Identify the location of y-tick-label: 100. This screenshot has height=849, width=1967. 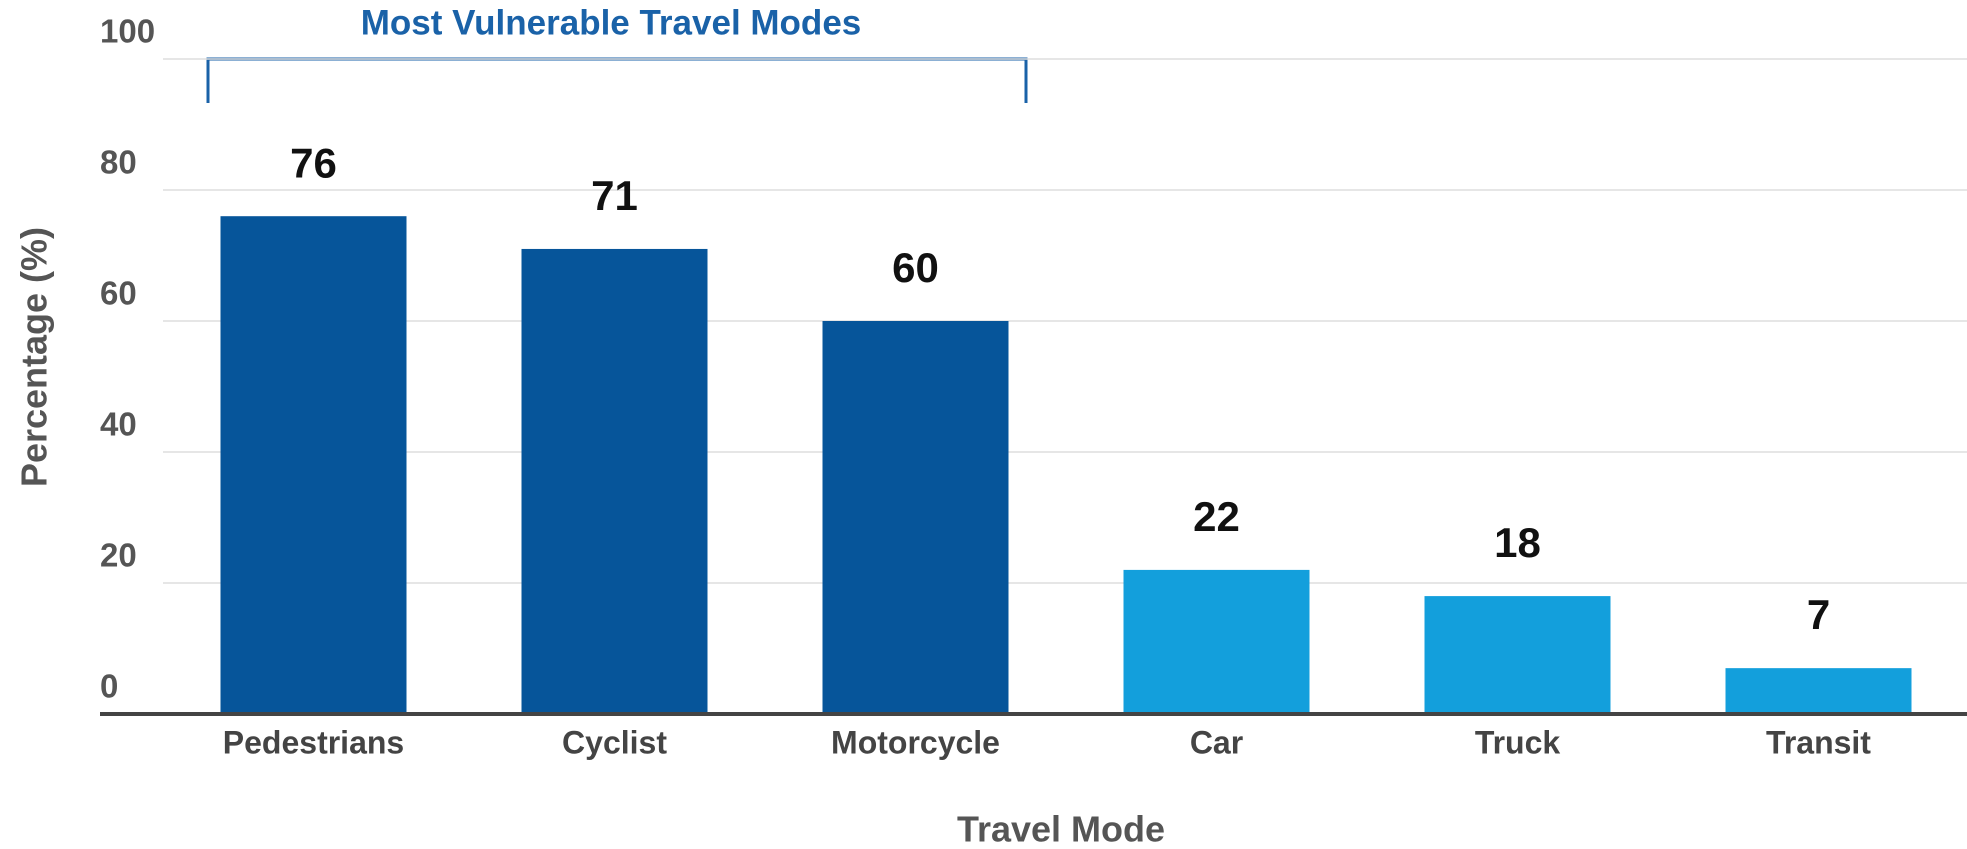
(127, 31).